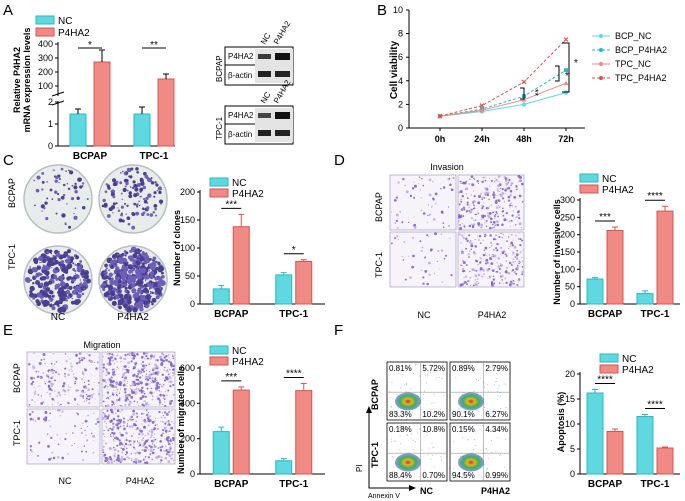 The width and height of the screenshot is (685, 501). I want to click on y-tick-label-4: 20, so click(570, 374).